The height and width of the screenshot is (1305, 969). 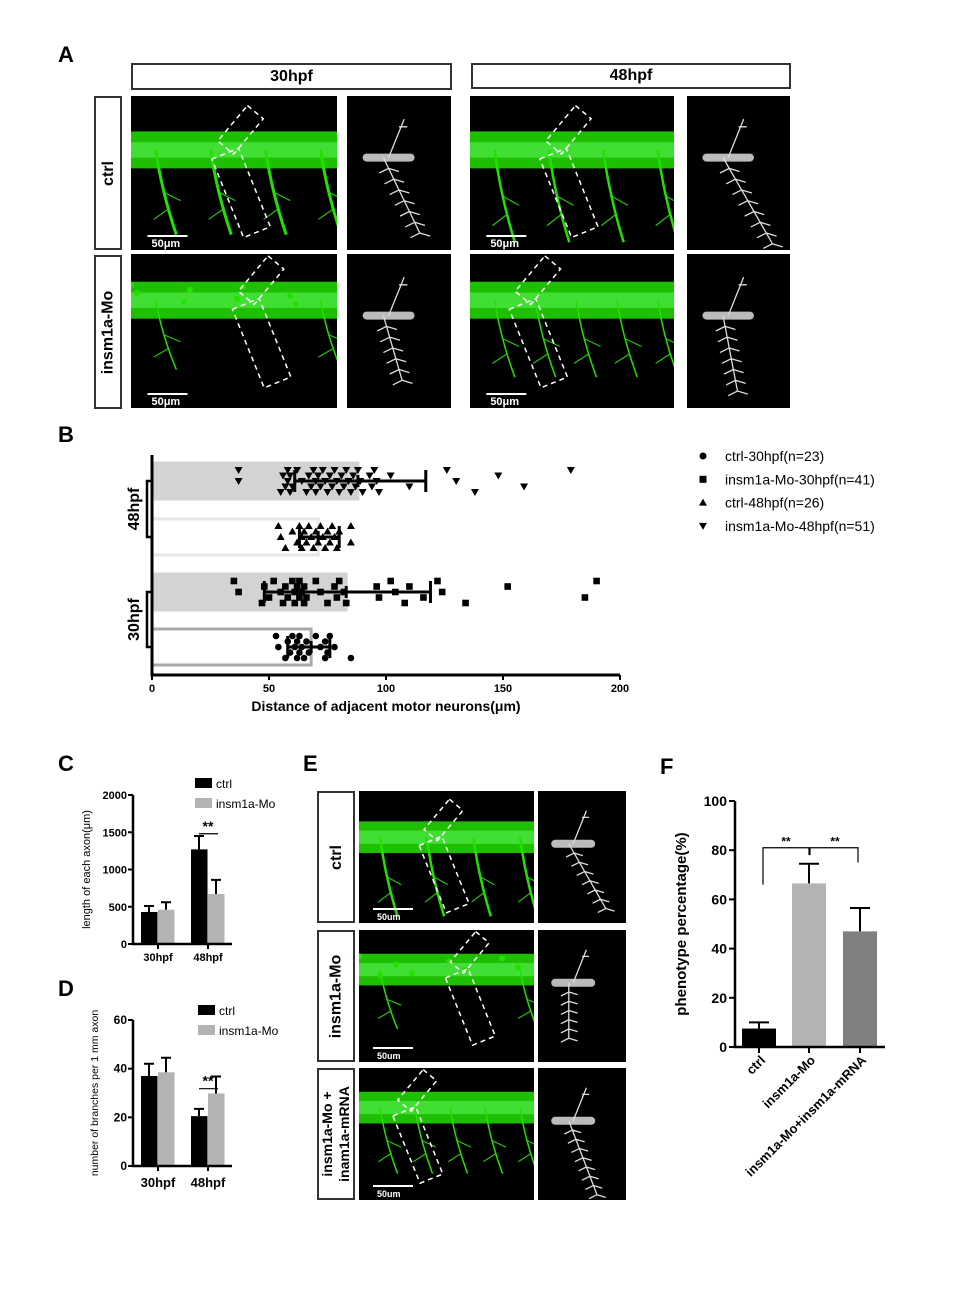 I want to click on y-tick-label: 20, so click(x=121, y=1117).